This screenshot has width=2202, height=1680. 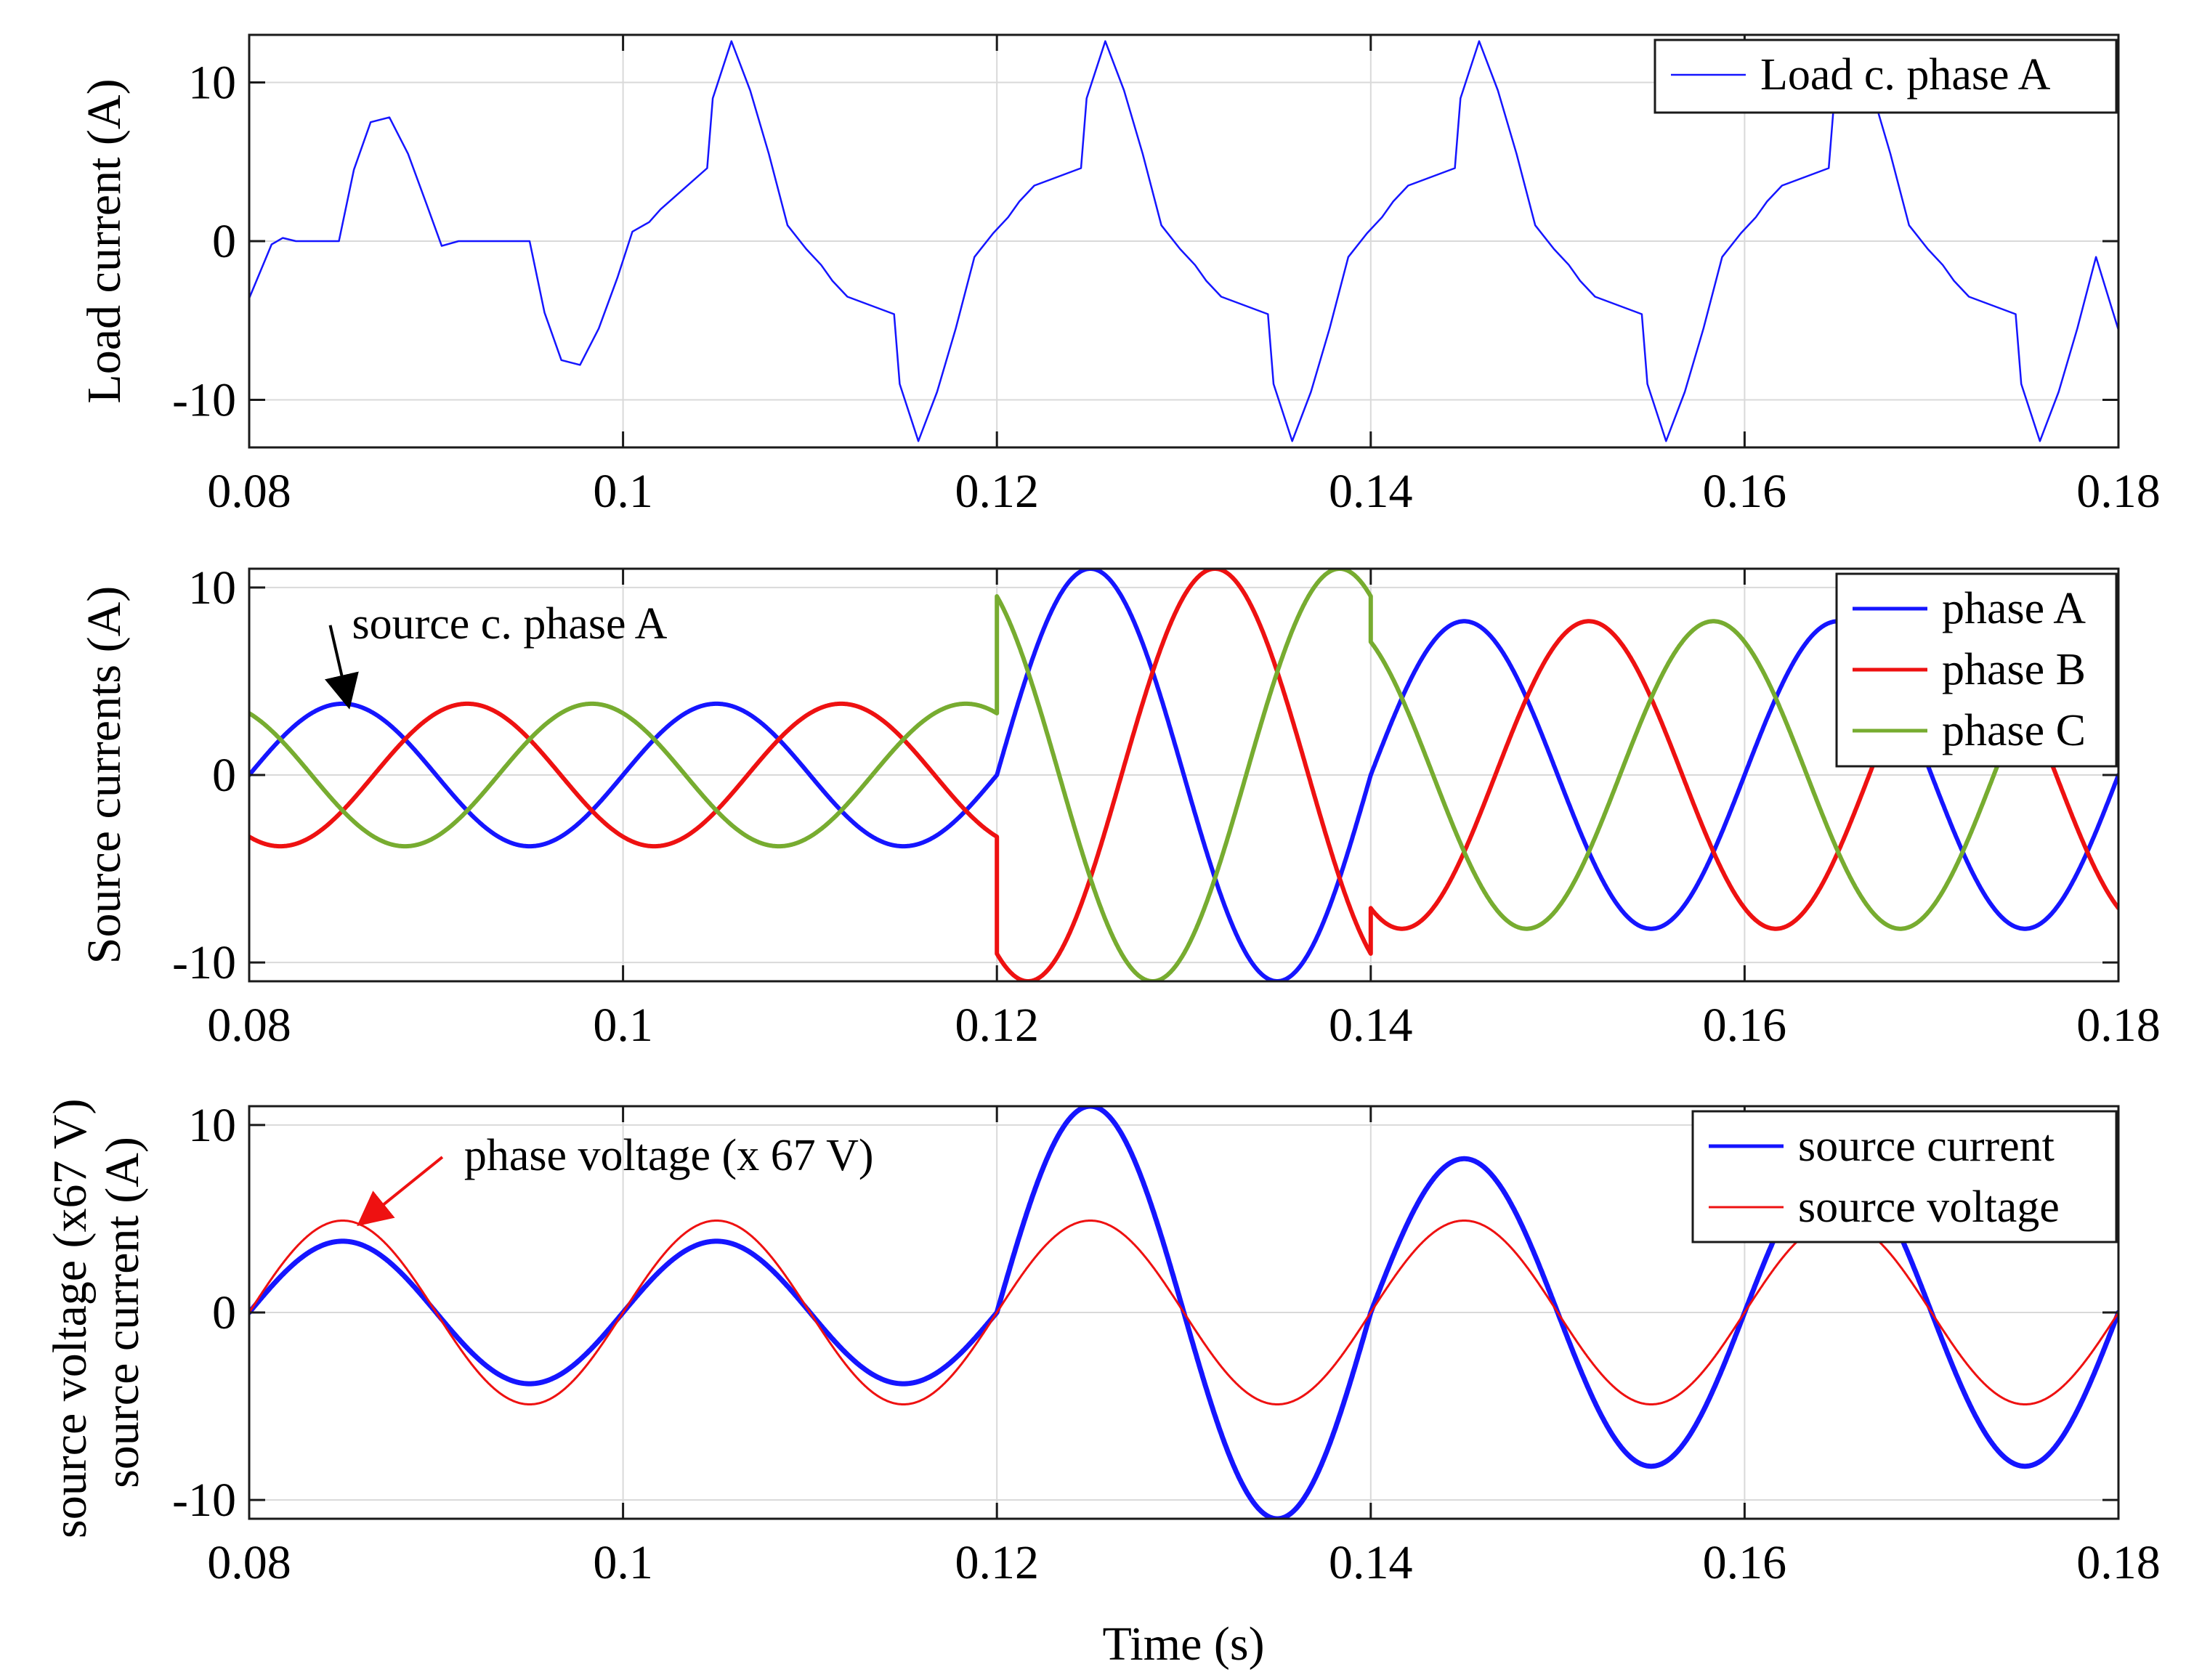 I want to click on load-current-y-tick-label: 10, so click(x=212, y=83).